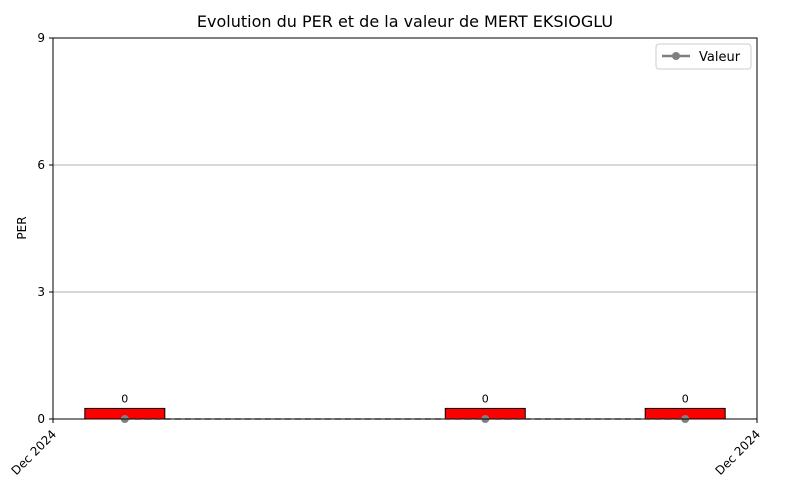 The width and height of the screenshot is (800, 500). What do you see at coordinates (405, 413) in the screenshot?
I see `bars` at bounding box center [405, 413].